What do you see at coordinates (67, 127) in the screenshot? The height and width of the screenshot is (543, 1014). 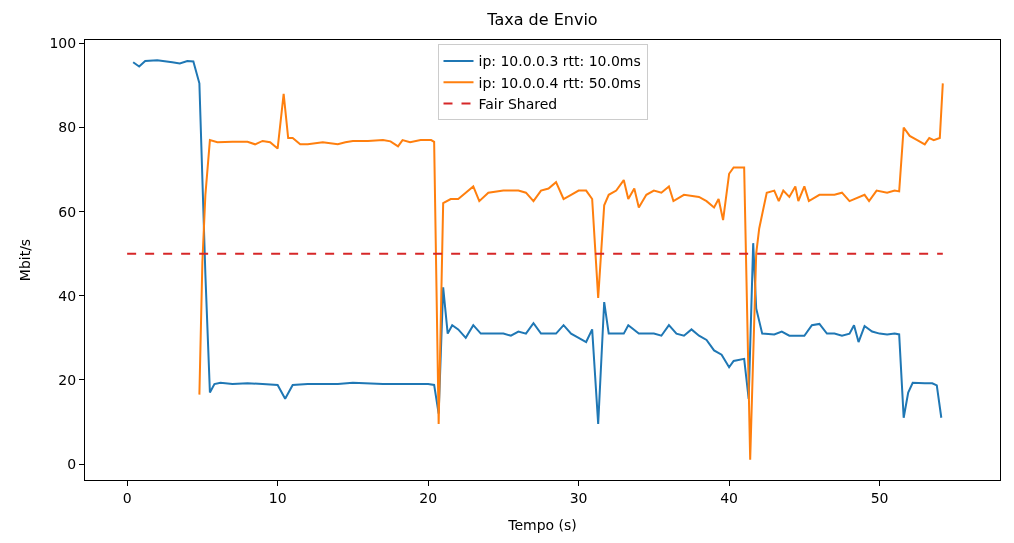 I see `y-tick-label: 80` at bounding box center [67, 127].